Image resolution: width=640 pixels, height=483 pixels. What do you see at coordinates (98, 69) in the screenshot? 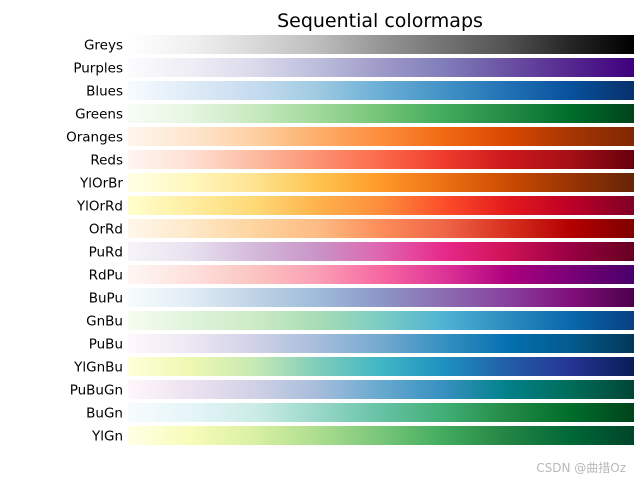
I see `colormap-label-purples: Purples` at bounding box center [98, 69].